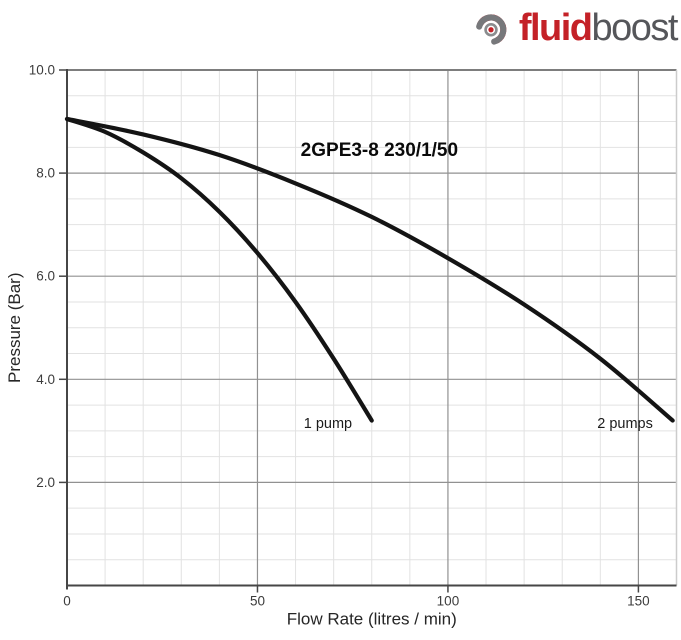 This screenshot has width=681, height=640. What do you see at coordinates (372, 619) in the screenshot?
I see `x-axis-title: Flow Rate (litres / min)` at bounding box center [372, 619].